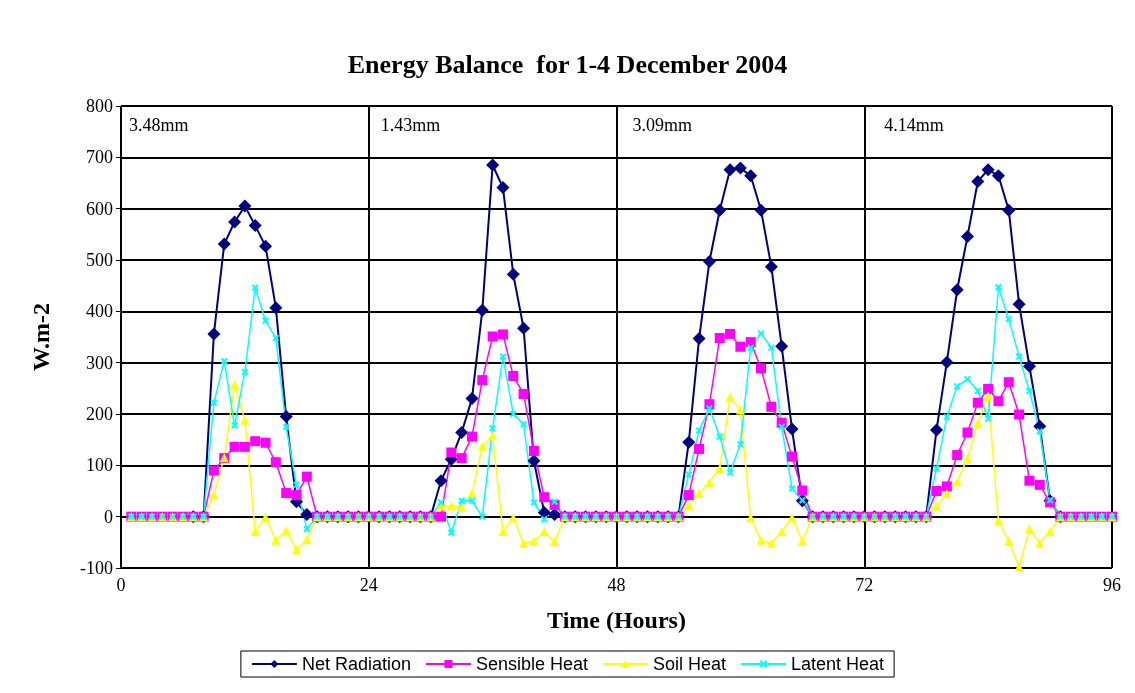 This screenshot has height=693, width=1135. What do you see at coordinates (410, 125) in the screenshot?
I see `annotation: 1.43mm` at bounding box center [410, 125].